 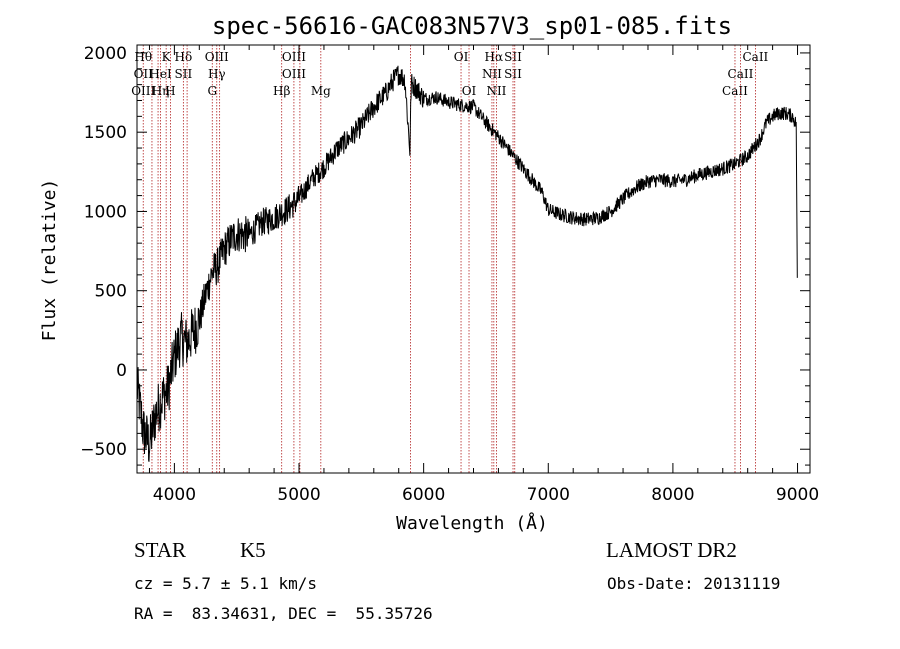 I want to click on spectral-line-label: HeI, so click(x=160, y=74).